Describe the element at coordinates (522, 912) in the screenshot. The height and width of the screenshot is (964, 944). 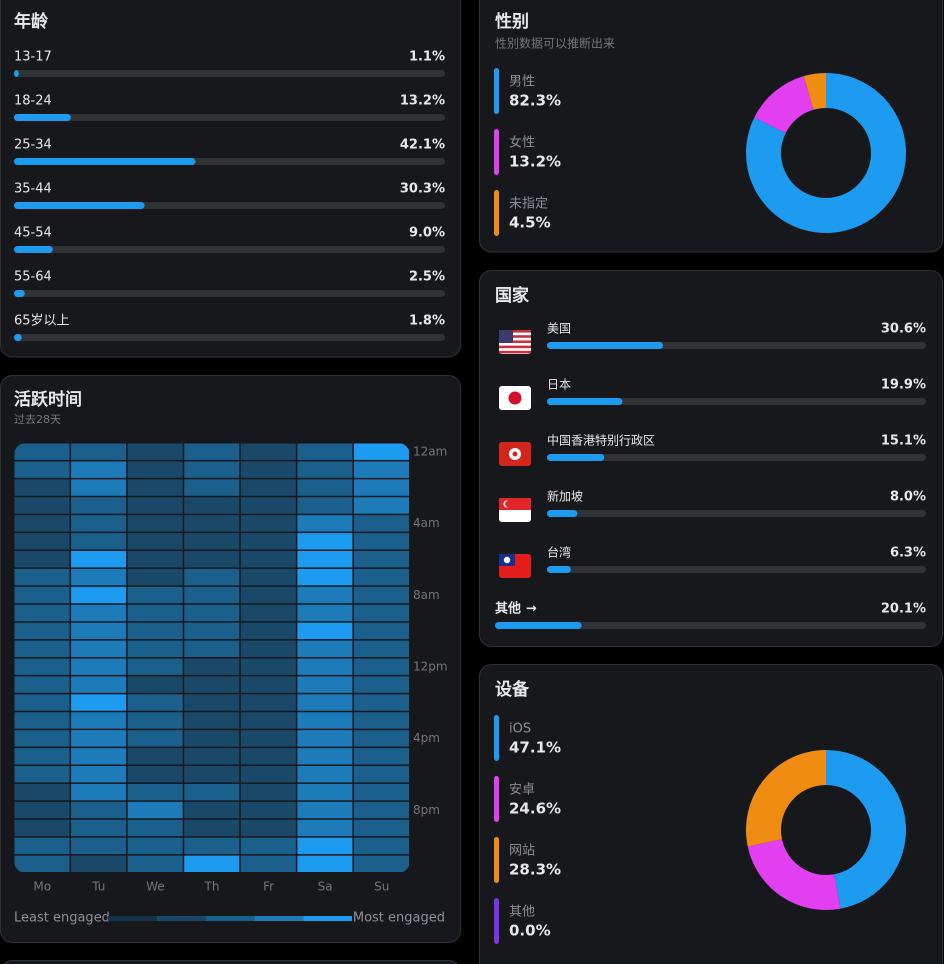
I see `legend-name: 其他` at that location.